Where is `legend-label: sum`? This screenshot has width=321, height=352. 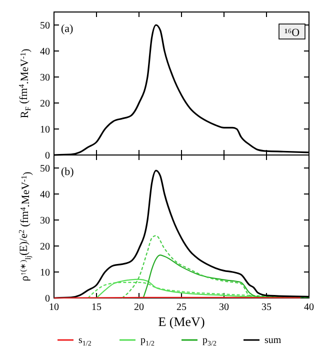
legend-label: sum is located at coordinates (273, 340).